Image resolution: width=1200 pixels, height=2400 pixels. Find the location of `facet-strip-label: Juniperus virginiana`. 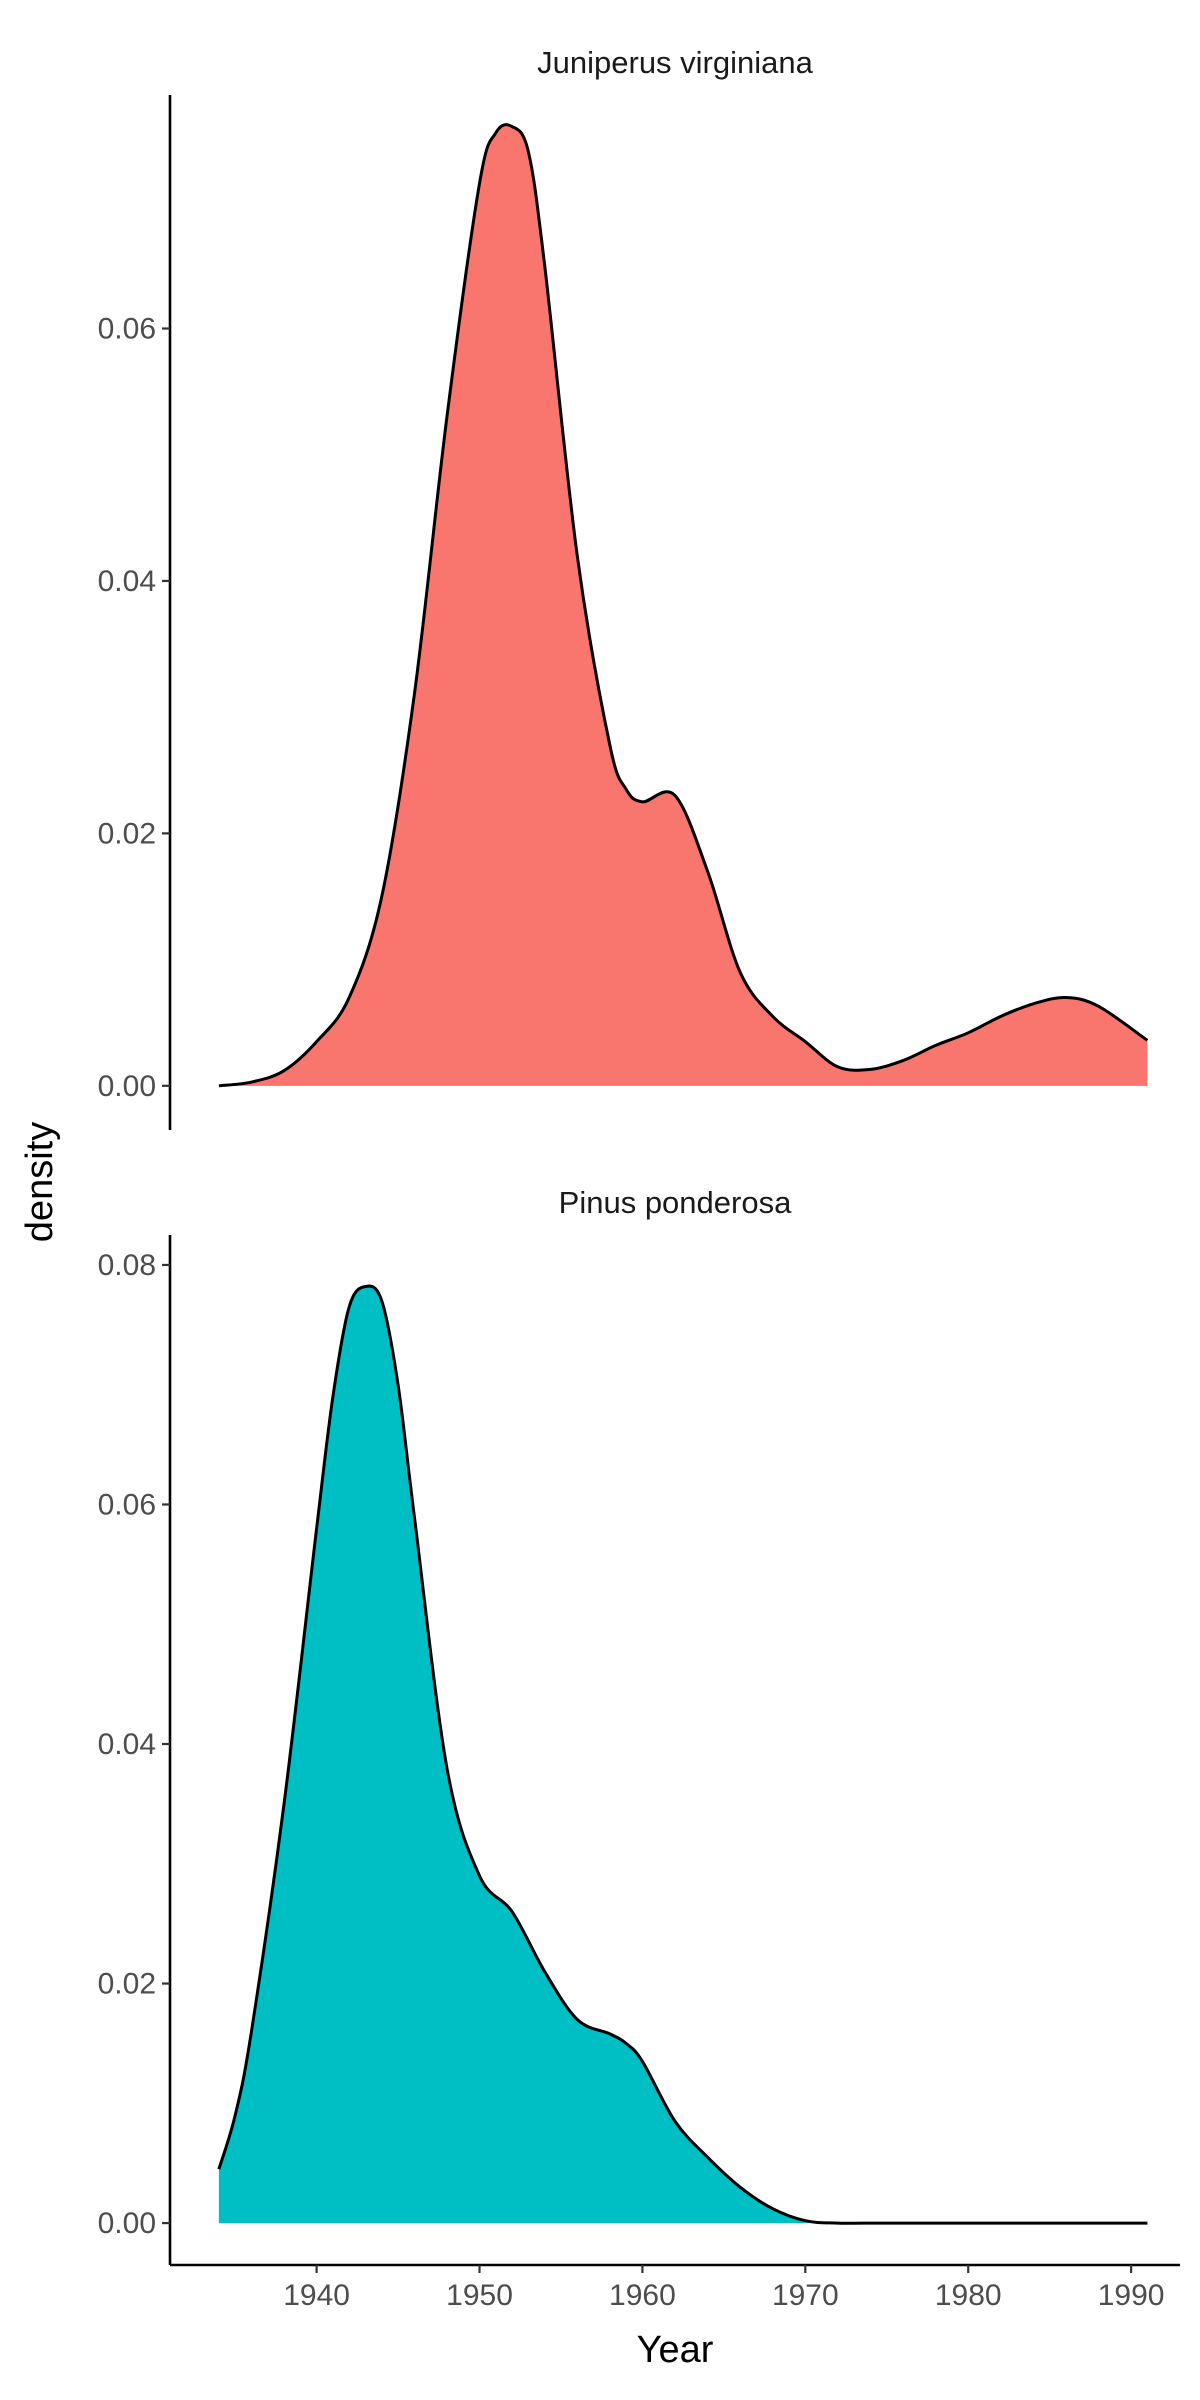

facet-strip-label: Juniperus virginiana is located at coordinates (675, 62).